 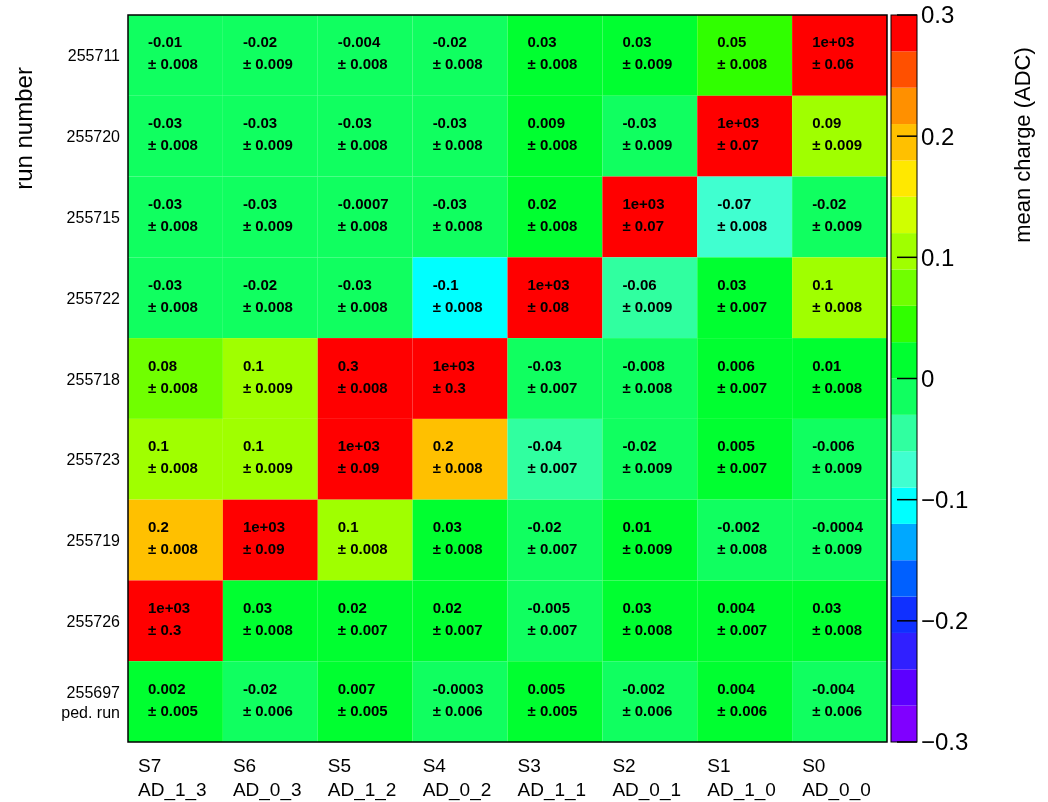 I want to click on y-tick-label: 255719, so click(x=93, y=541).